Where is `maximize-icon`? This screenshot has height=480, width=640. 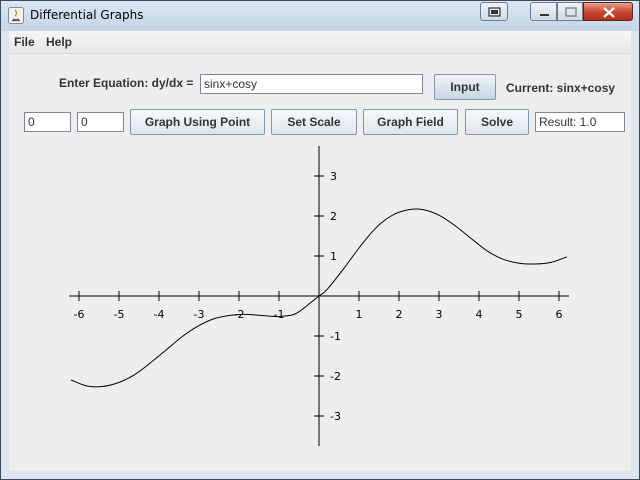
maximize-icon is located at coordinates (571, 12).